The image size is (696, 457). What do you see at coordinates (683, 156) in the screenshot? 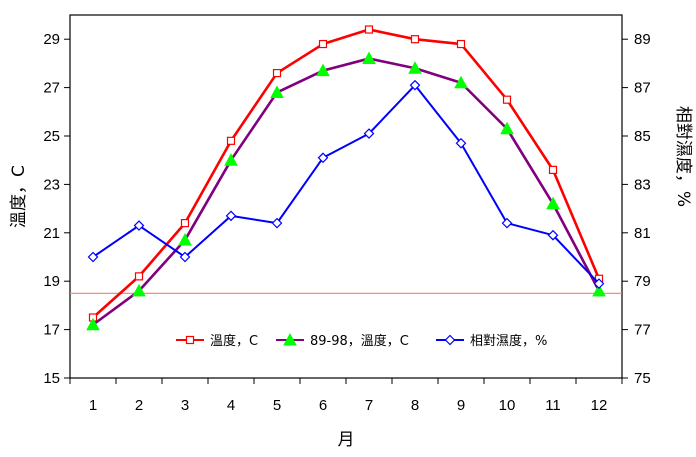
I see `y-axis-right-label: 相對濕度，%` at bounding box center [683, 156].